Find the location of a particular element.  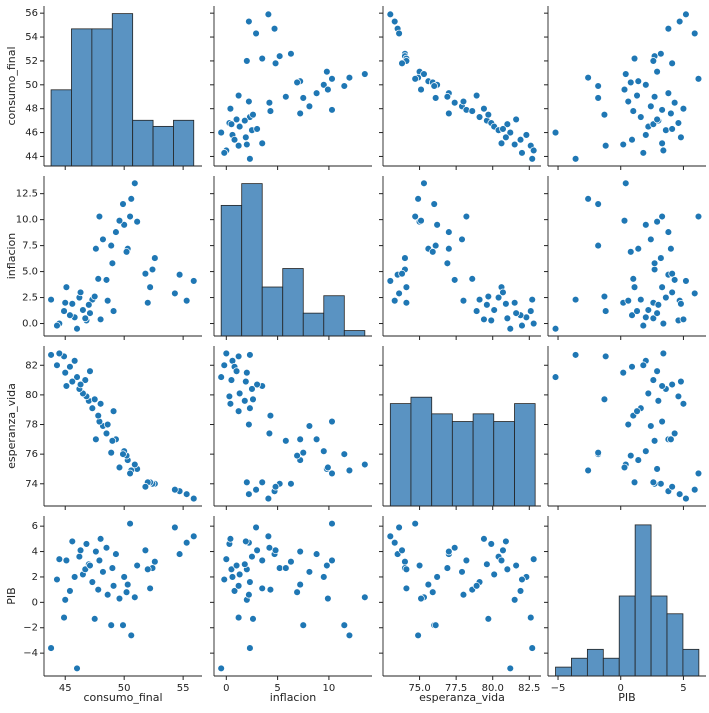

x-tick-label: 5 is located at coordinates (277, 688).